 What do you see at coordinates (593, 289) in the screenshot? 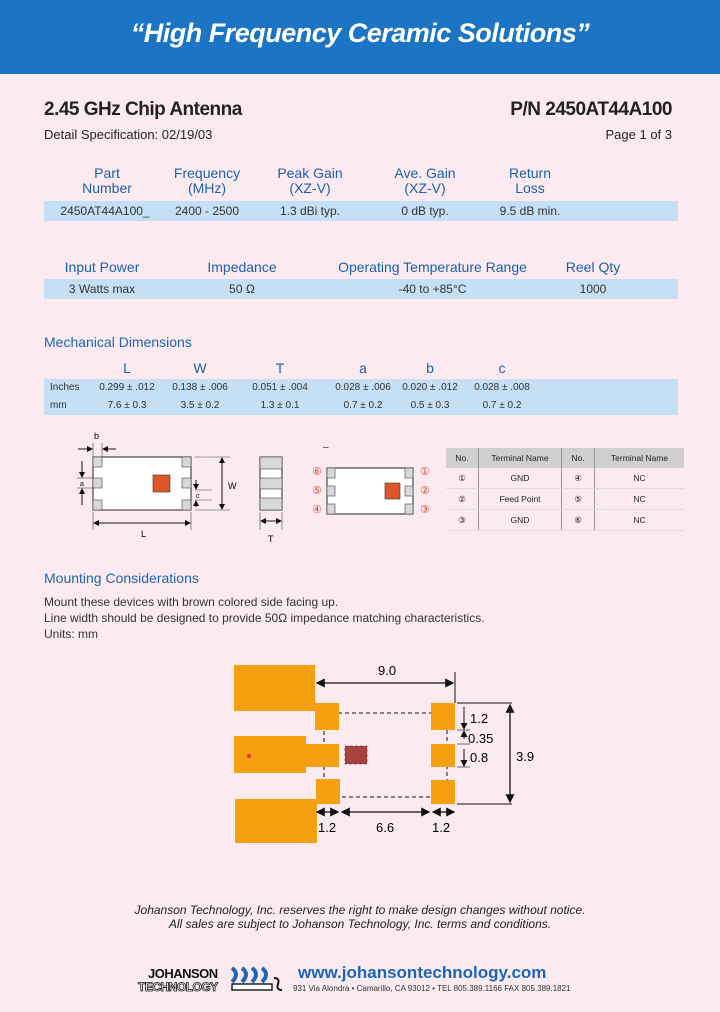
I see `spec2-value-reel-qty: 1000` at bounding box center [593, 289].